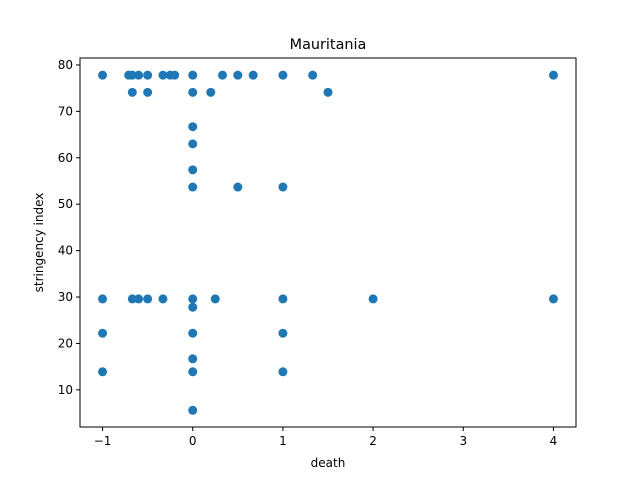 The width and height of the screenshot is (640, 480). I want to click on x-tick-label: −1, so click(103, 441).